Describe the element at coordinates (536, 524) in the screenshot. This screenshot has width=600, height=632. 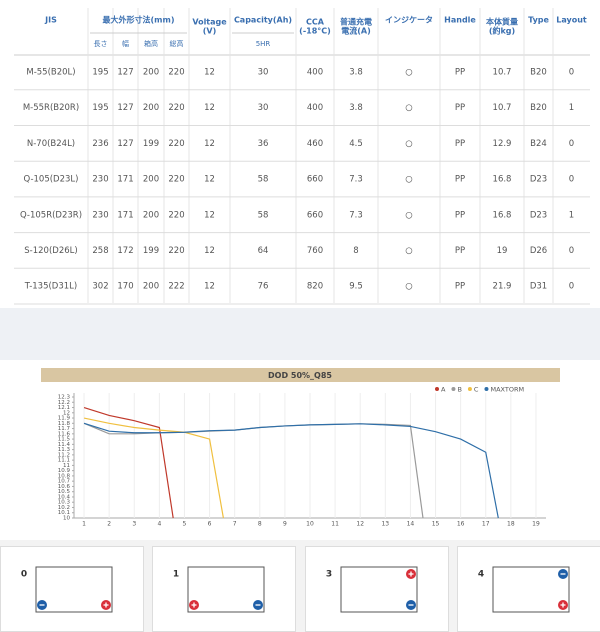
I see `x-tick-label: 19` at that location.